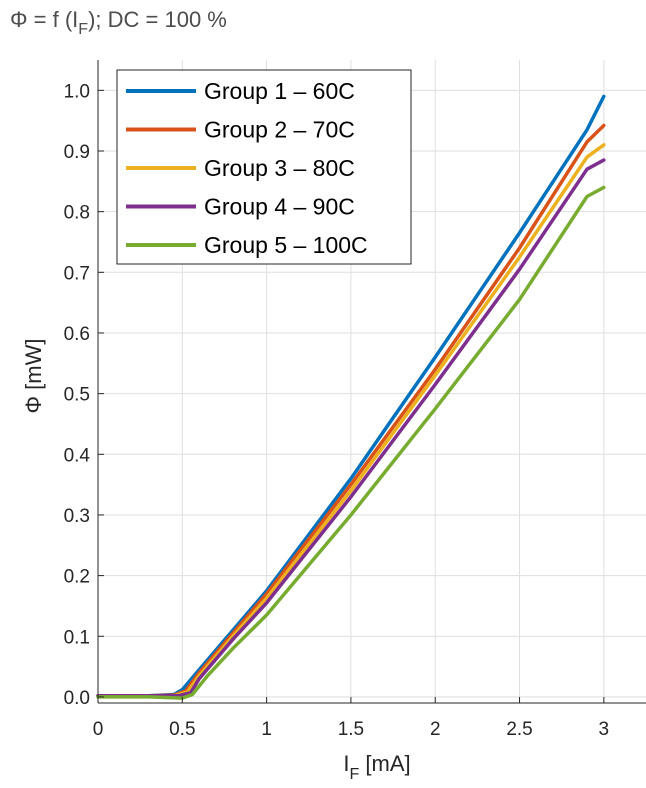 The image size is (646, 788). What do you see at coordinates (435, 729) in the screenshot?
I see `x-tick-label: 2` at bounding box center [435, 729].